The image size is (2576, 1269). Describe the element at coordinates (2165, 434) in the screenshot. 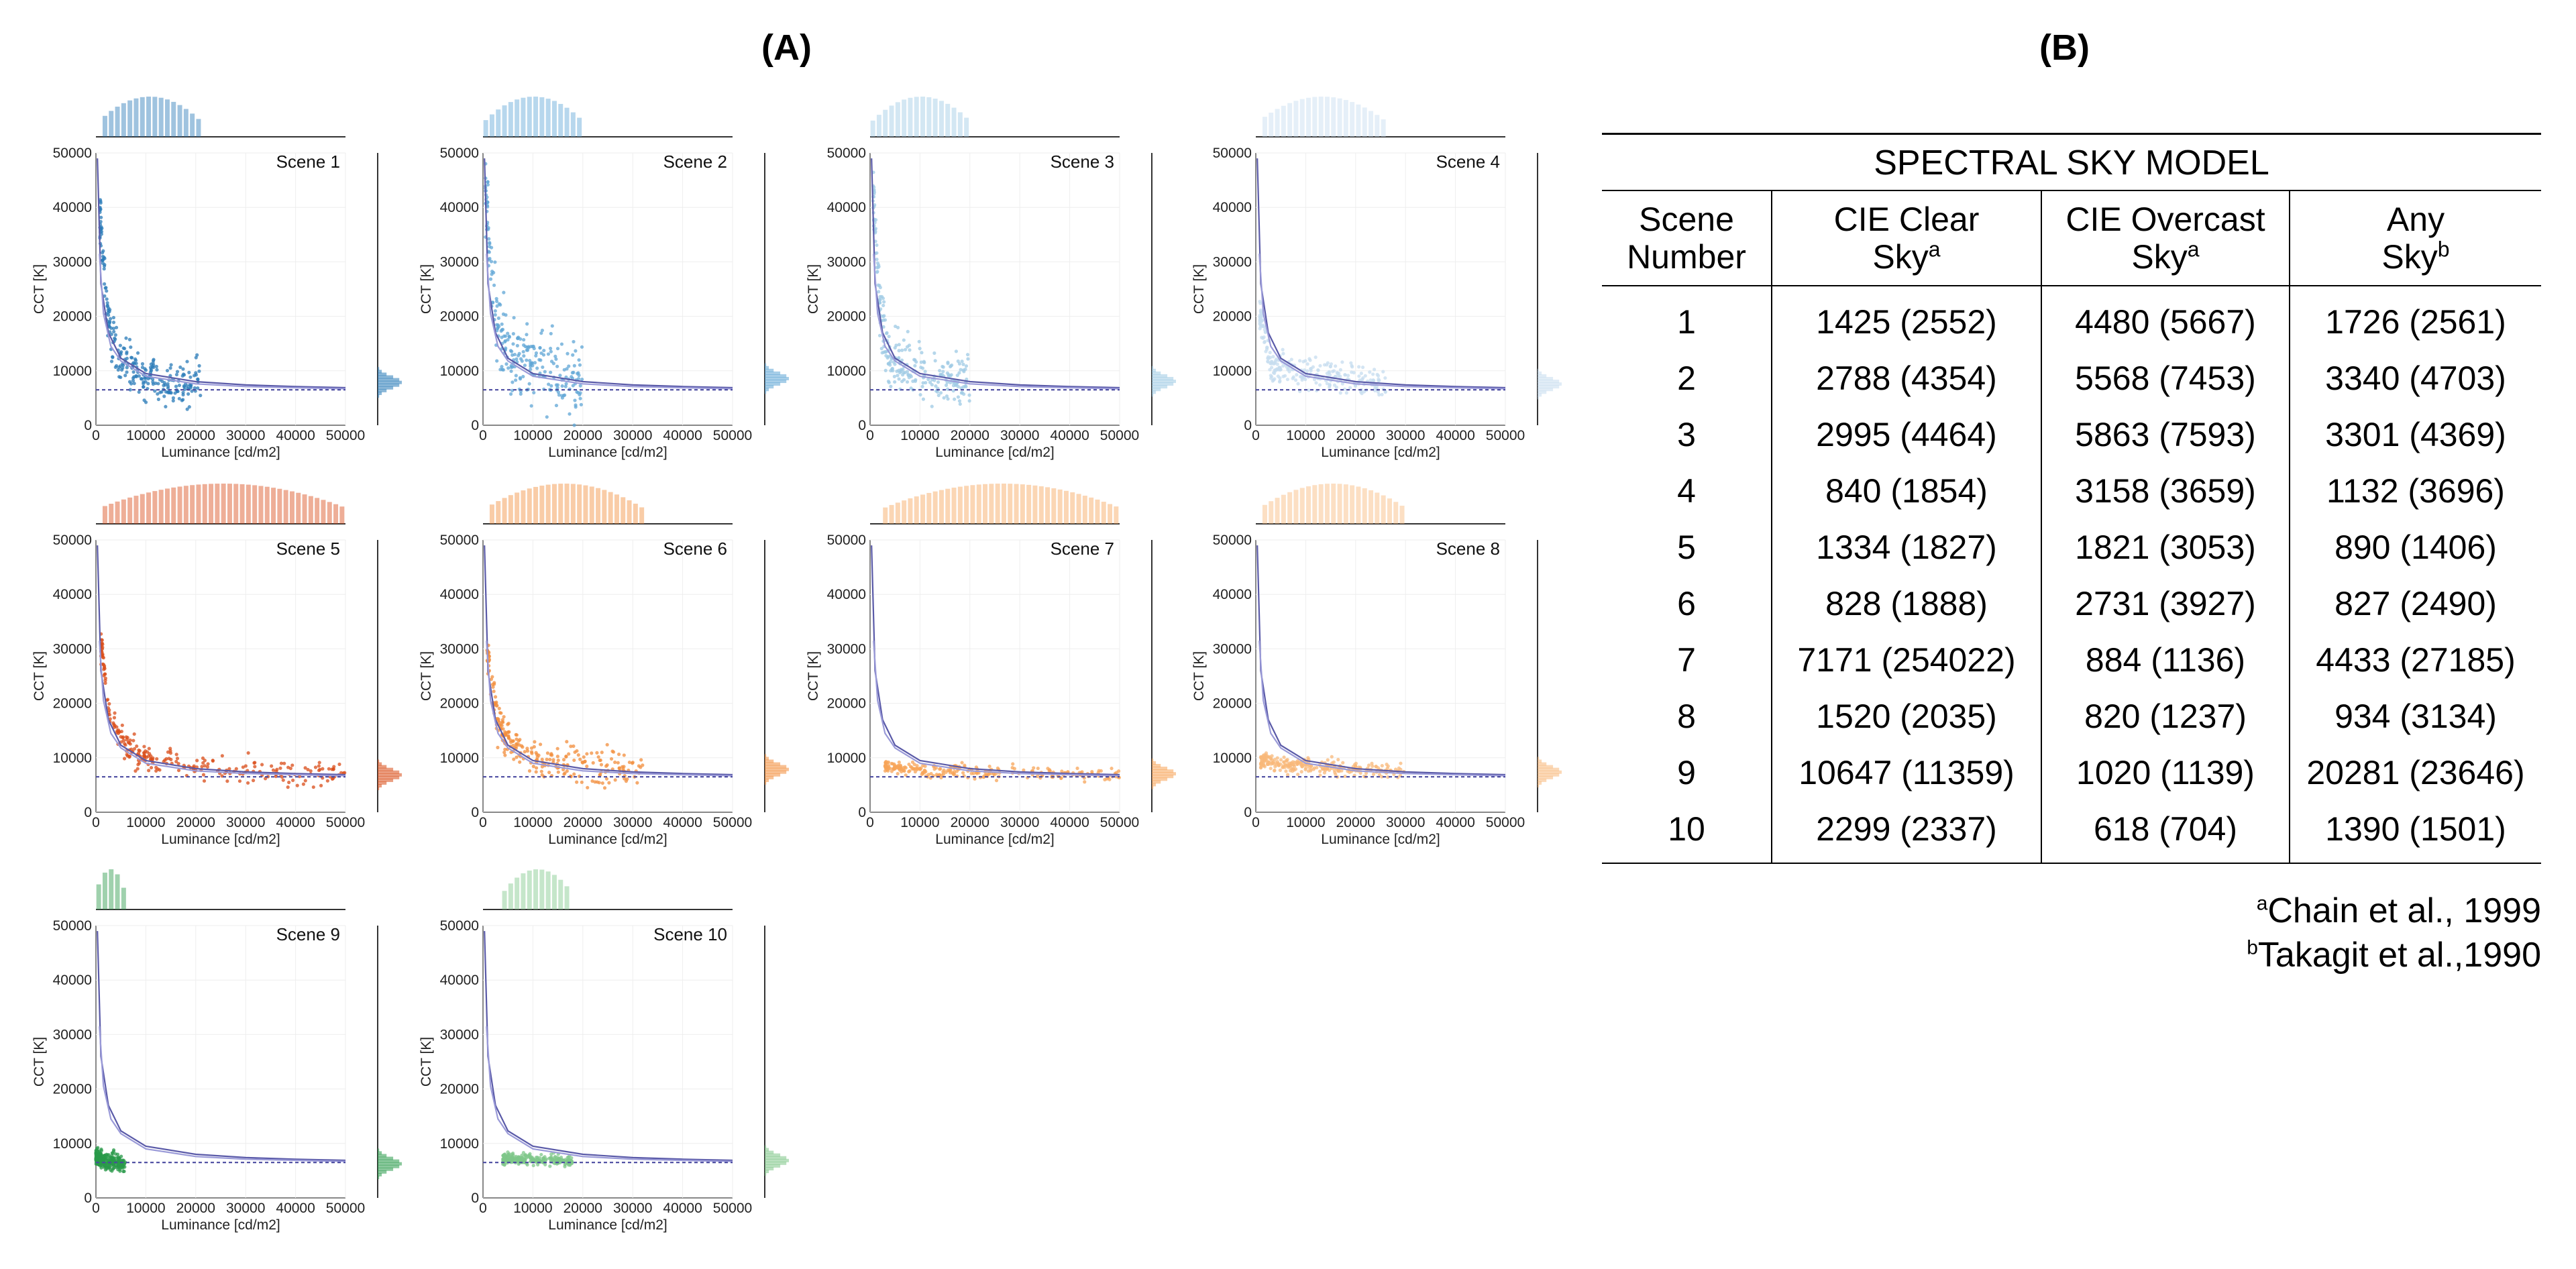

I see `table-cell: 5863 (7593)` at that location.